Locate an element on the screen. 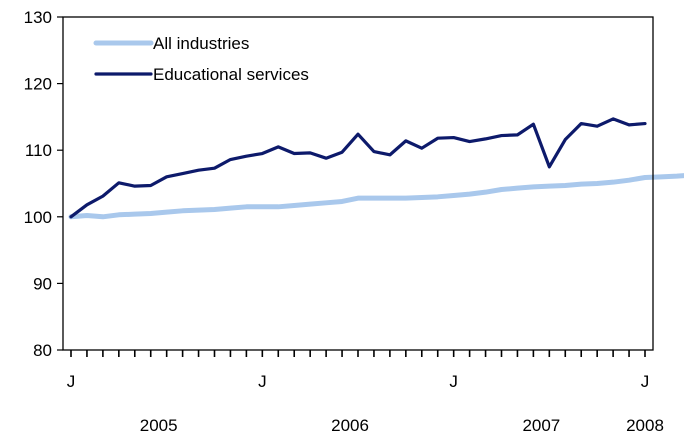 This screenshot has width=684, height=437. x-year-label: 2006 is located at coordinates (350, 425).